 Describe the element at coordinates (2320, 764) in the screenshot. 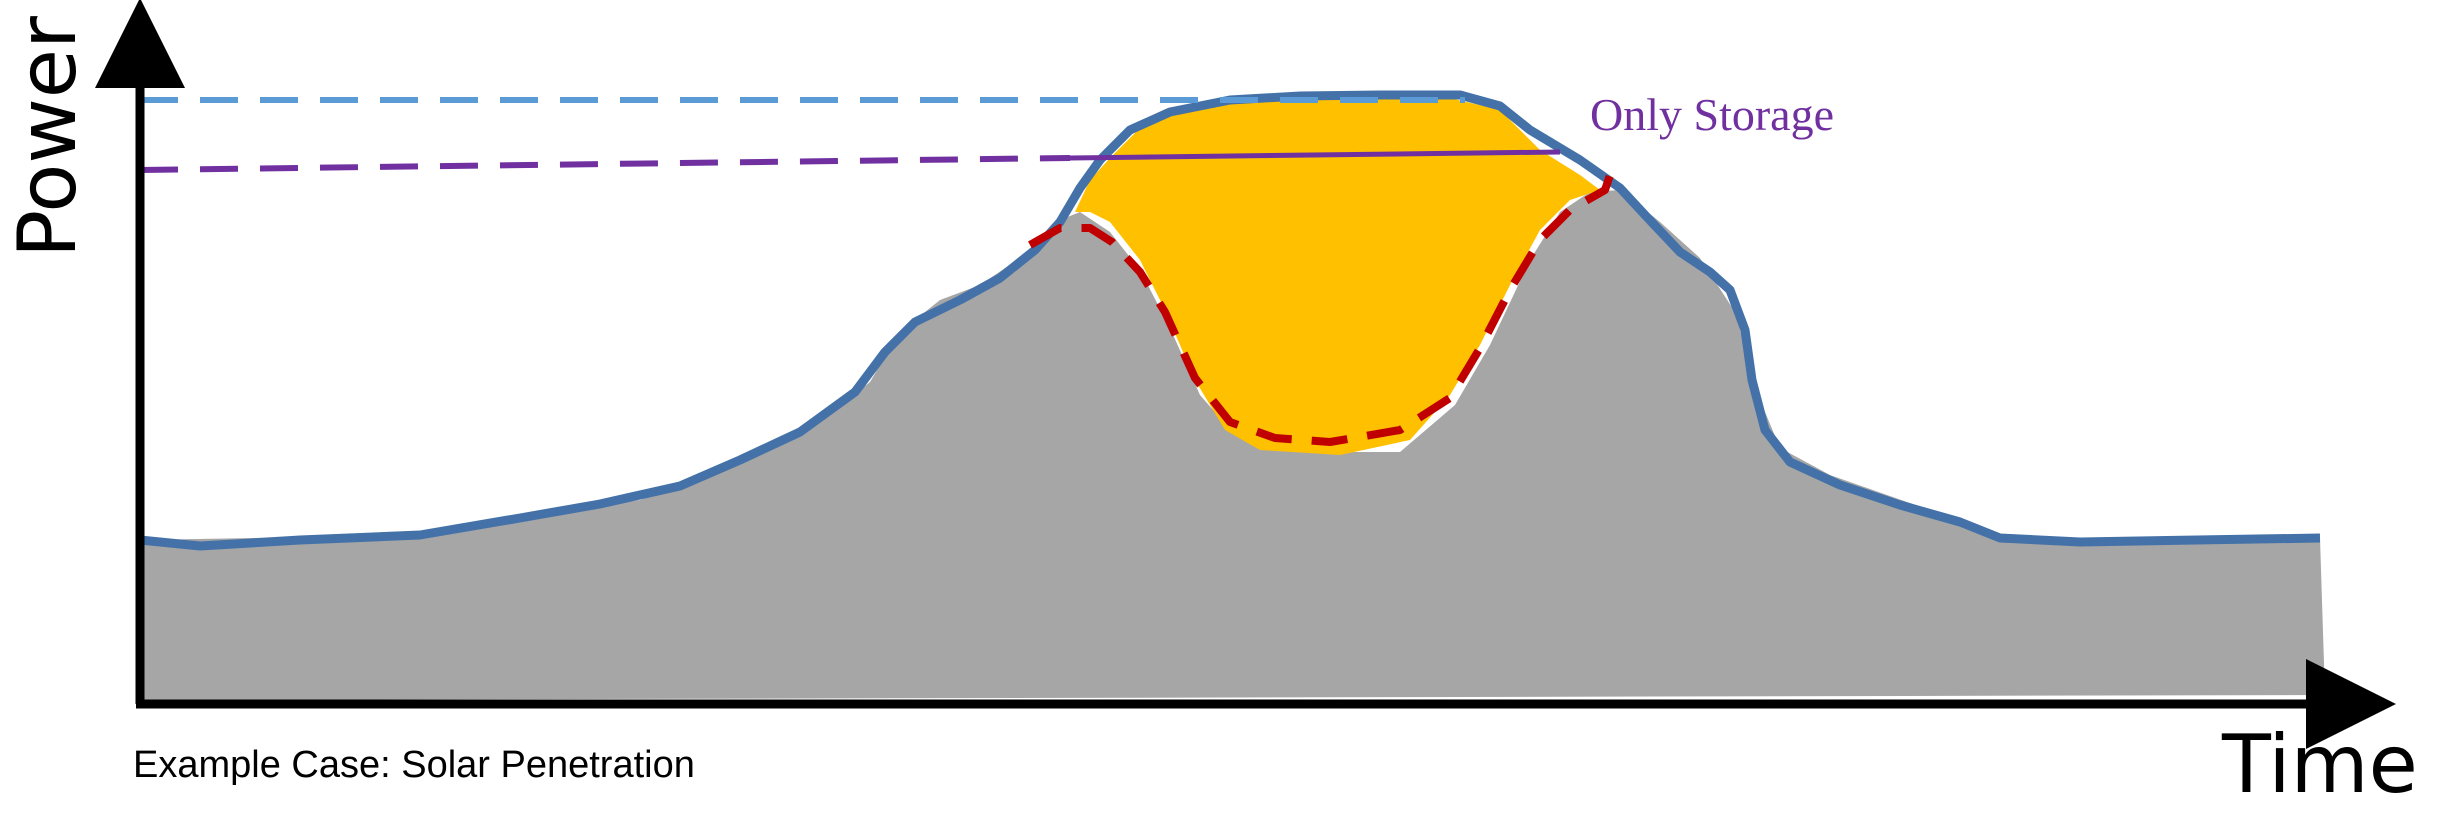

I see `x-axis-title: Time` at that location.